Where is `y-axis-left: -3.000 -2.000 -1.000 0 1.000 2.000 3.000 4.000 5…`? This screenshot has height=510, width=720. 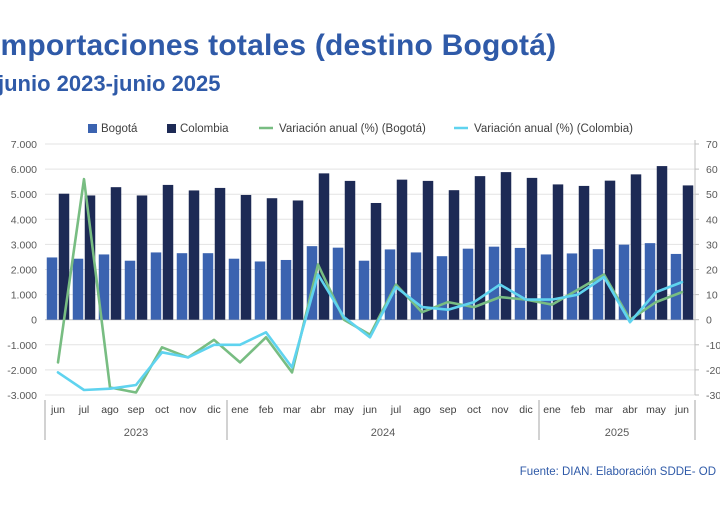 y-axis-left: -3.000 -2.000 -1.000 0 1.000 2.000 3.000 4.000 5… is located at coordinates (22, 270).